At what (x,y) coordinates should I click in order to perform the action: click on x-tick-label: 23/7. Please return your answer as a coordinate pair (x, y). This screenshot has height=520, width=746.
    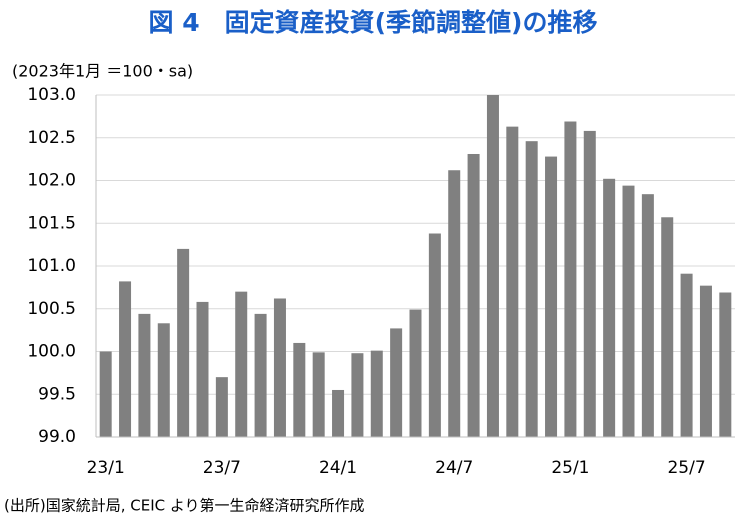
    Looking at the image, I should click on (222, 468).